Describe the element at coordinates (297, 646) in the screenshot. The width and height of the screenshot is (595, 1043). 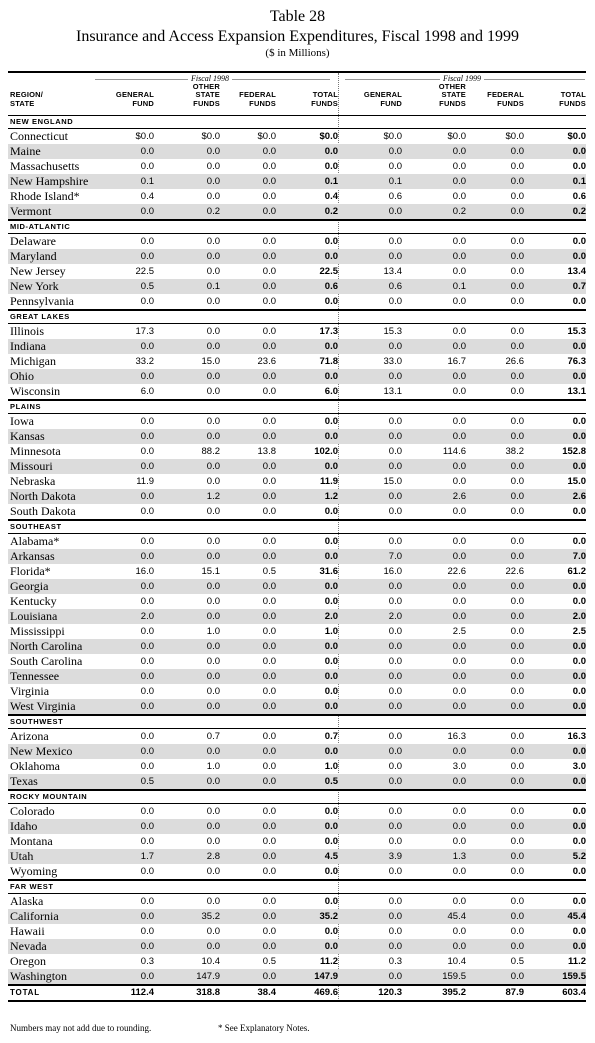
I see `table-row: North Carolina 0.0 0.0 0.0 0.0 0.0 0.0 0.0 0.0` at that location.